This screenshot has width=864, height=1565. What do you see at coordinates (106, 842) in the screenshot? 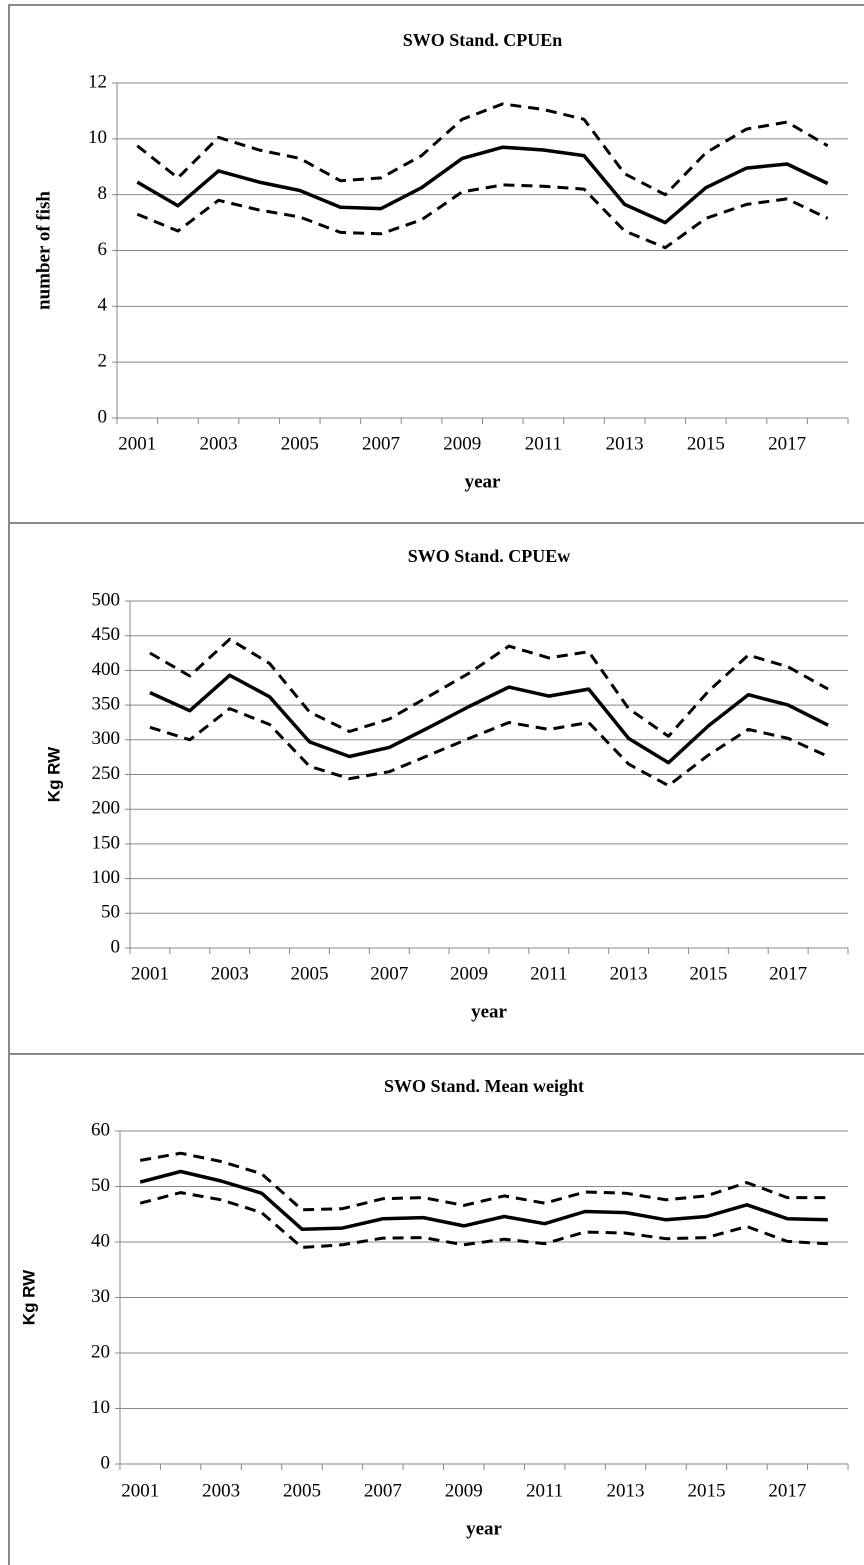
I see `y-tick-label: 150` at bounding box center [106, 842].